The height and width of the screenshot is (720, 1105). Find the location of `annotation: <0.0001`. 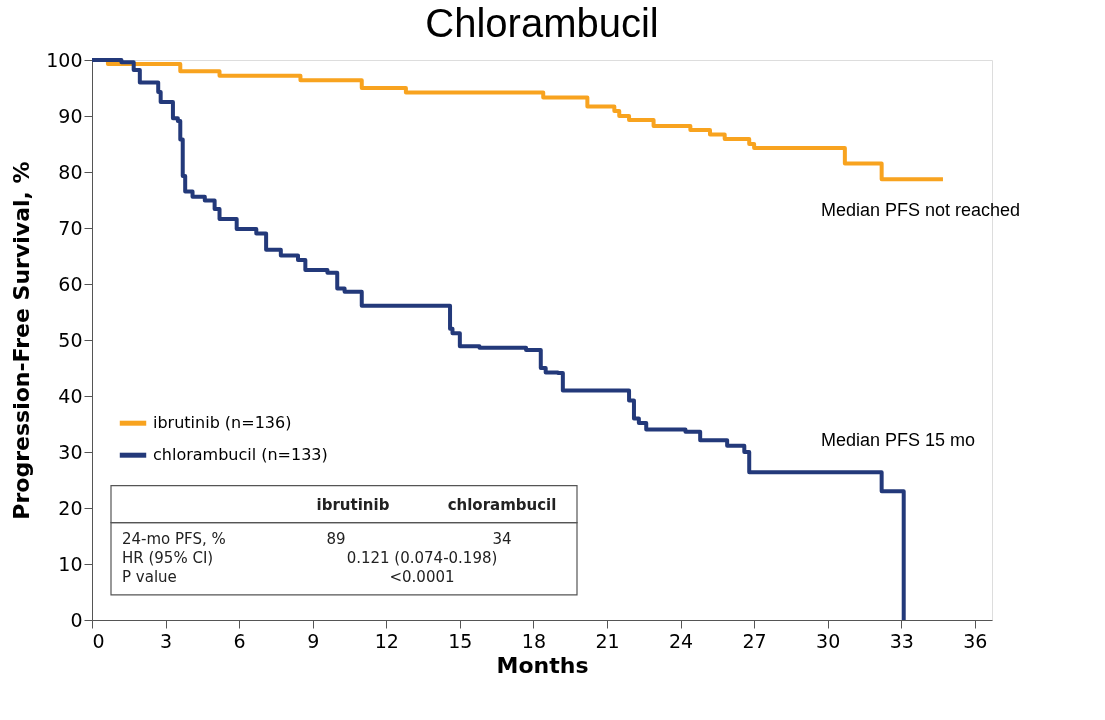

annotation: <0.0001 is located at coordinates (422, 577).